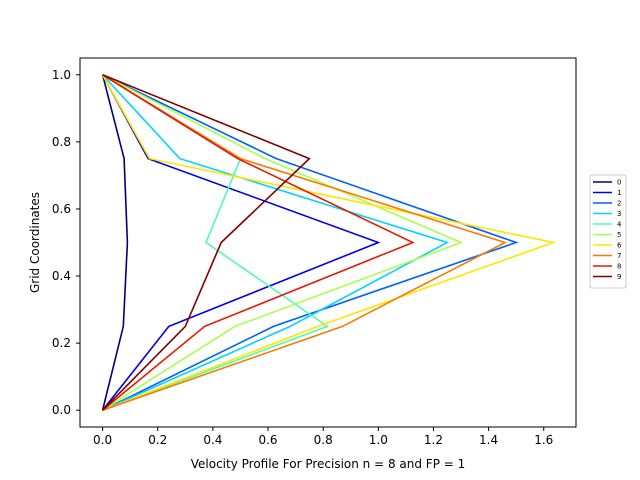  What do you see at coordinates (619, 225) in the screenshot?
I see `legend-label-4: 4` at bounding box center [619, 225].